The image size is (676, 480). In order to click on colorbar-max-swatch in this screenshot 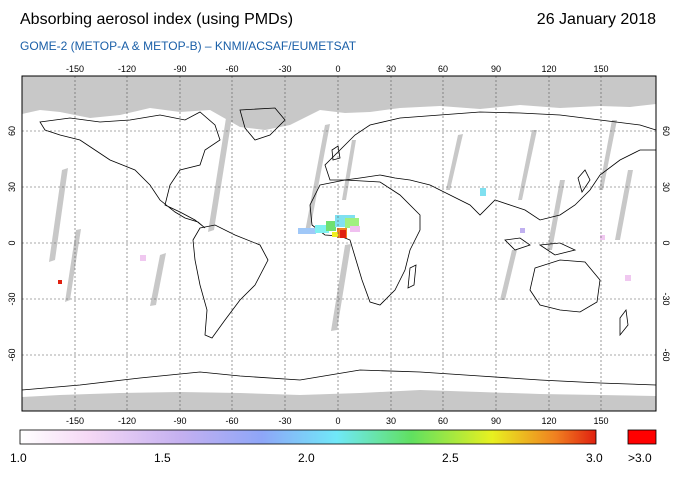, I will do `click(642, 437)`.